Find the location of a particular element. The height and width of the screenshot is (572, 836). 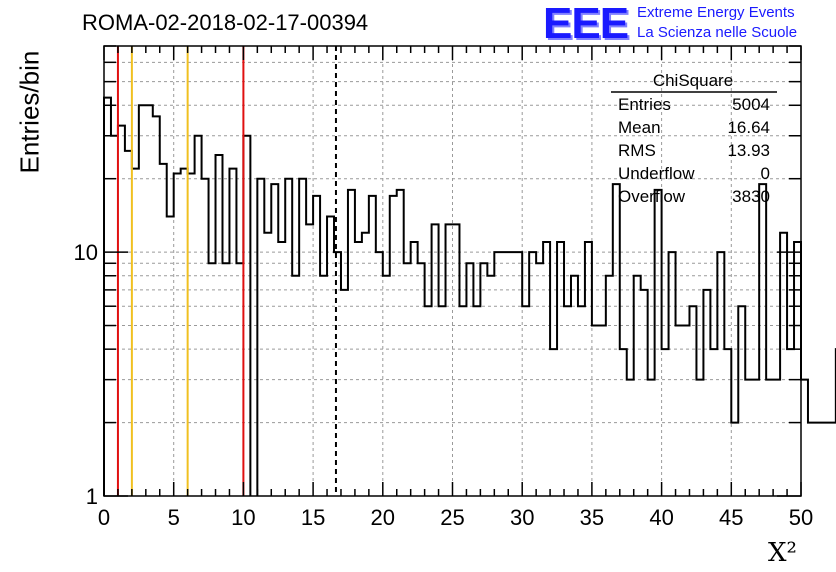

x-tick-label: 15 is located at coordinates (313, 517).